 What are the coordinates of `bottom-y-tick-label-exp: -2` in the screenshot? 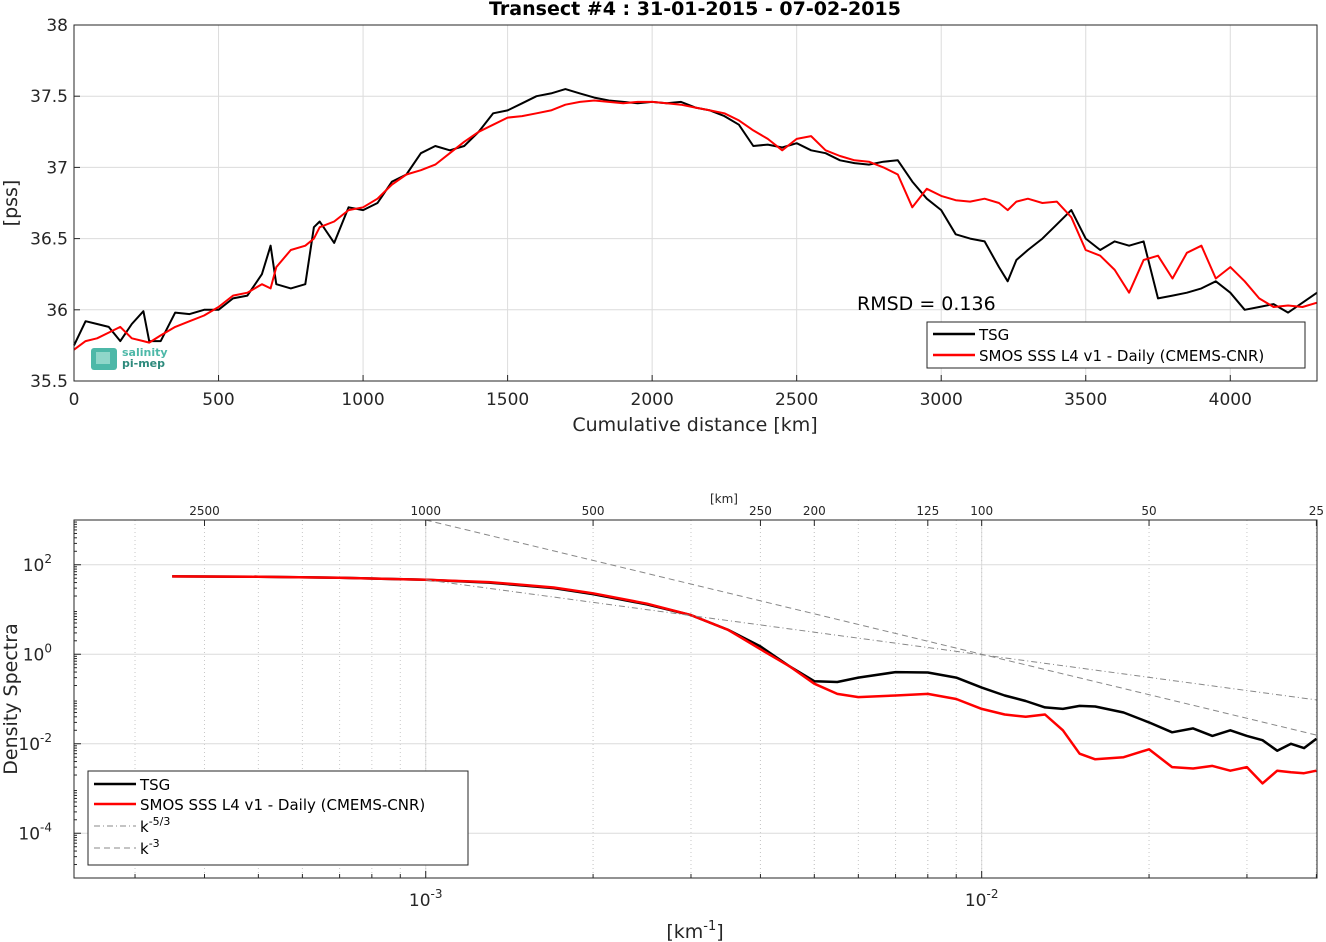 It's located at (46, 738).